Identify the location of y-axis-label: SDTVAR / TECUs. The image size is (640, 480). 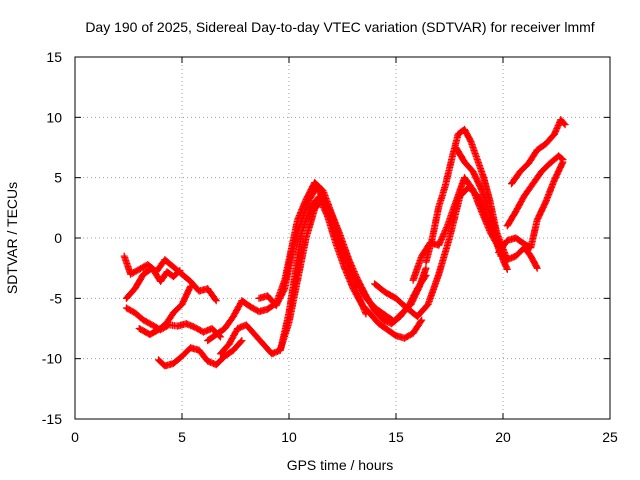
(12, 238).